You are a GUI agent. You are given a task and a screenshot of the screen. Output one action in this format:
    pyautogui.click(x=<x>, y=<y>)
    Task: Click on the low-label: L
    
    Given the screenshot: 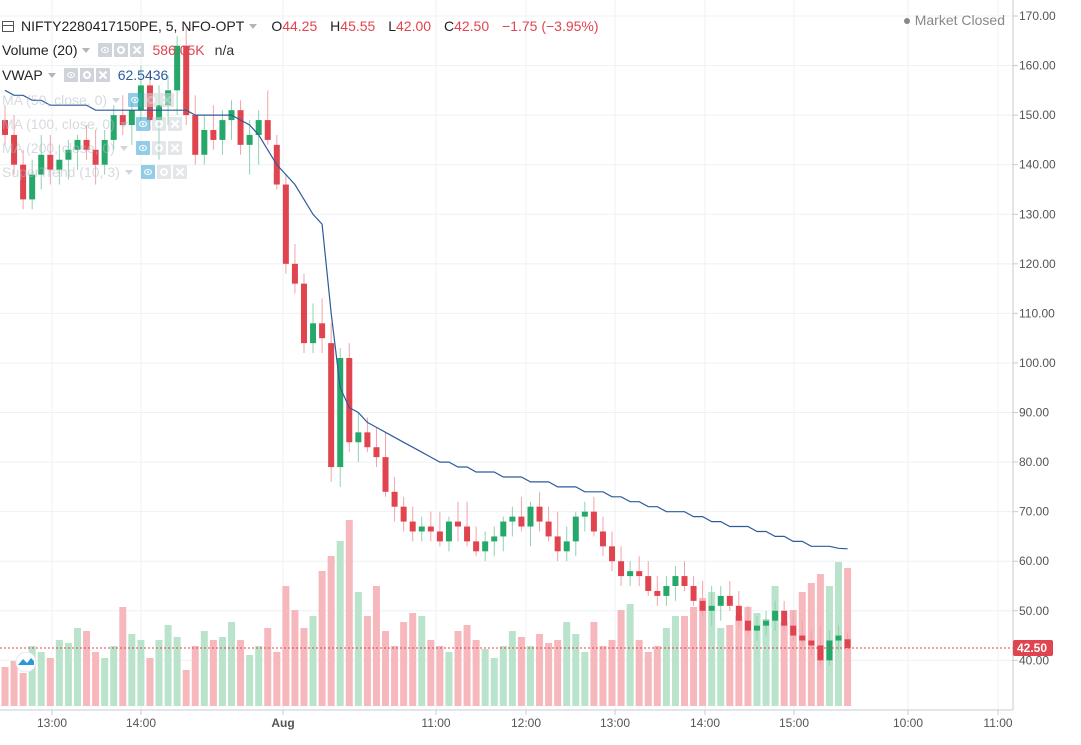 What is the action you would take?
    pyautogui.click(x=392, y=26)
    